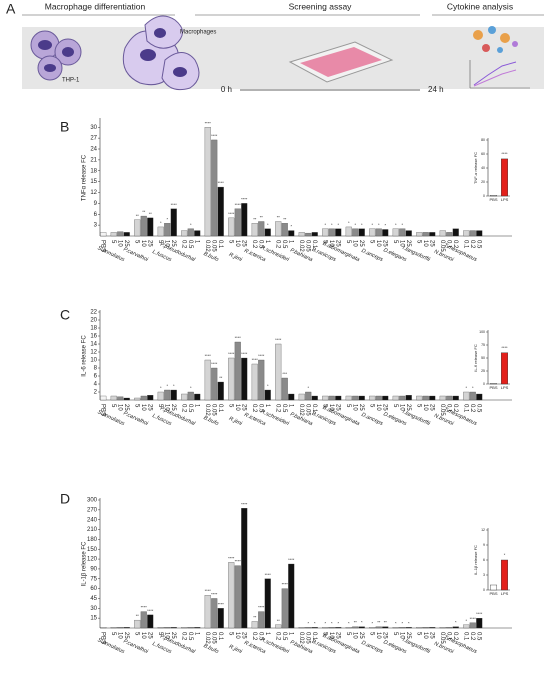 The width and height of the screenshot is (550, 689). What do you see at coordinates (505, 593) in the screenshot?
I see `x-tick-label: LPS` at bounding box center [505, 593].